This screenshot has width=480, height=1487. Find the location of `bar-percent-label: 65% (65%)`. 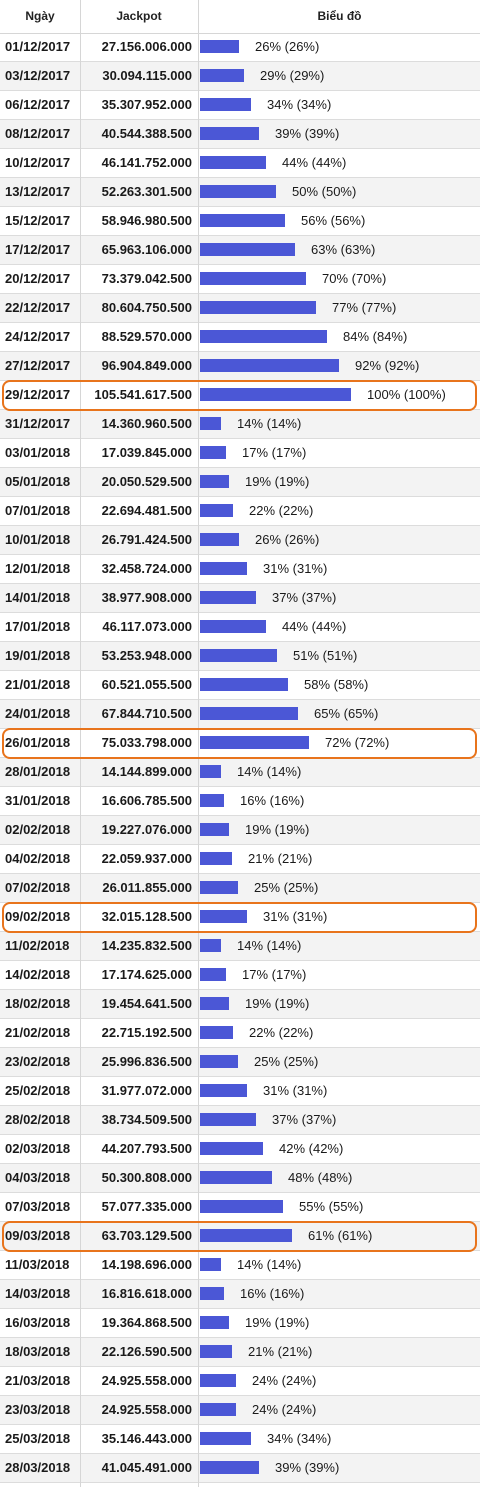

bar-percent-label: 65% (65%) is located at coordinates (346, 713).